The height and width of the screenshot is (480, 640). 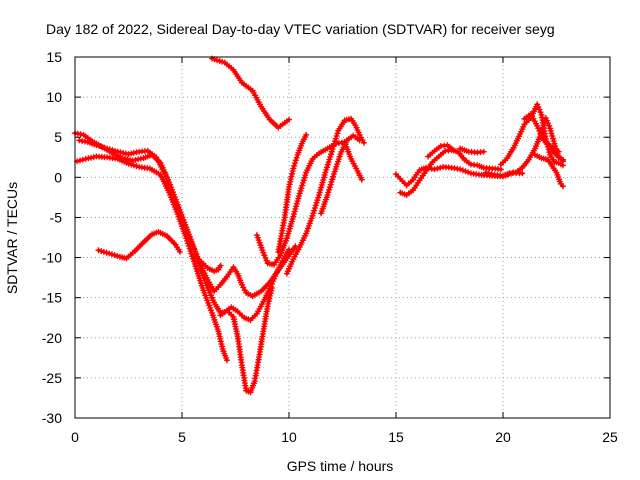 What do you see at coordinates (52, 237) in the screenshot?
I see `y-axis: -30 -25 -20 -15 -10 -5 0 5 10 15` at bounding box center [52, 237].